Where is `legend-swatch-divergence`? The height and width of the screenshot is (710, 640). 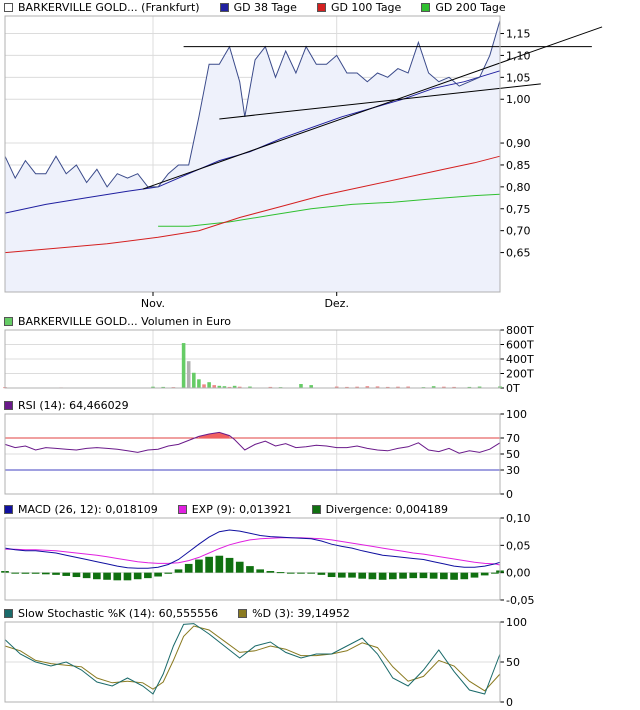
legend-swatch-divergence is located at coordinates (316, 509).